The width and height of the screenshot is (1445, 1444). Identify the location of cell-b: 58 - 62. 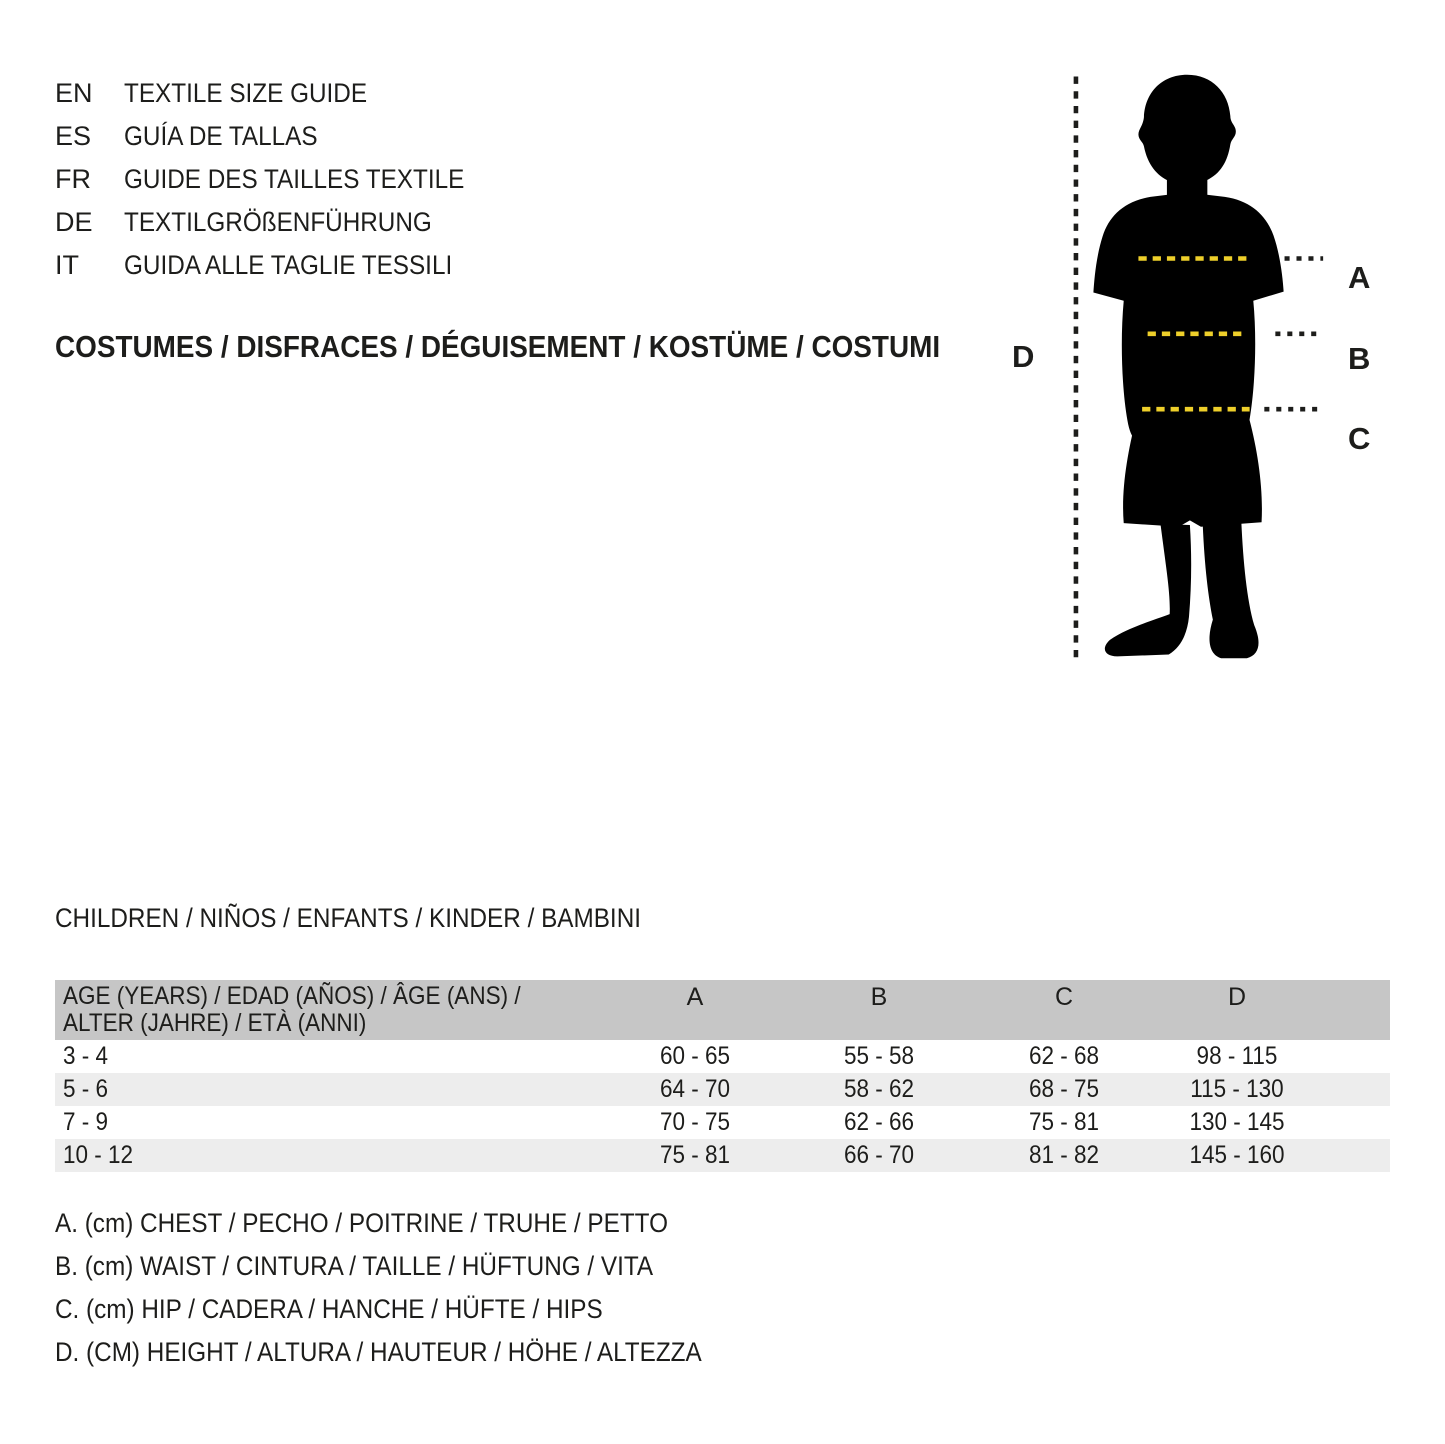
(879, 1089).